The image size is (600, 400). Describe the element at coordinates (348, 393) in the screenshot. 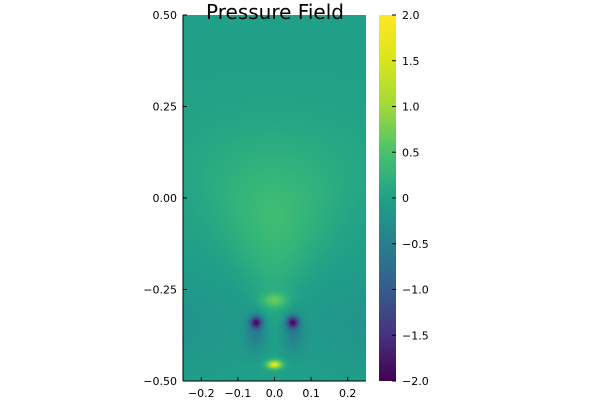

I see `x-tick-label: 0.2` at that location.